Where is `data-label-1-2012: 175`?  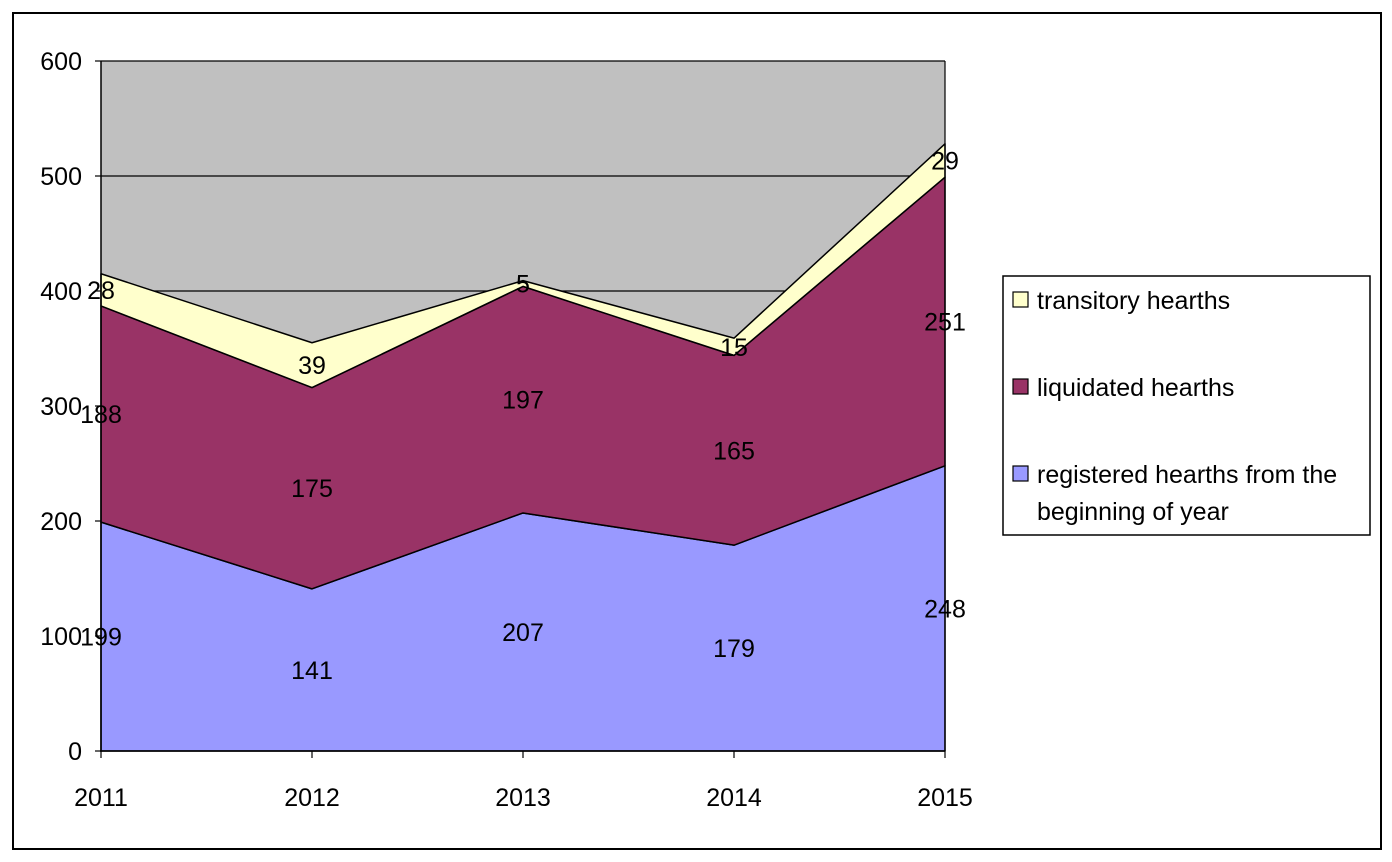 data-label-1-2012: 175 is located at coordinates (312, 489).